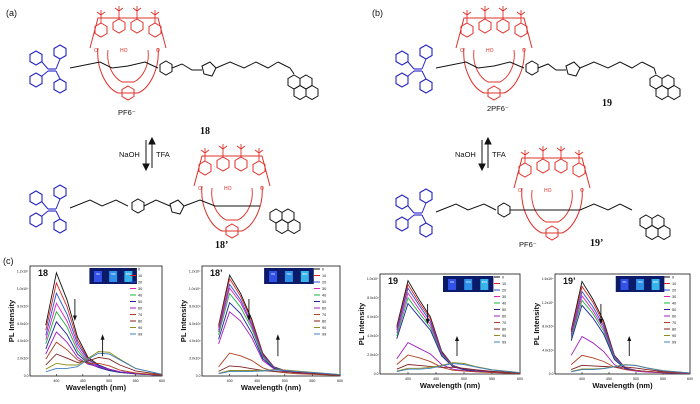 This screenshot has width=700, height=404. I want to click on y-tick-label: 1.6x10⁴, so click(548, 279).